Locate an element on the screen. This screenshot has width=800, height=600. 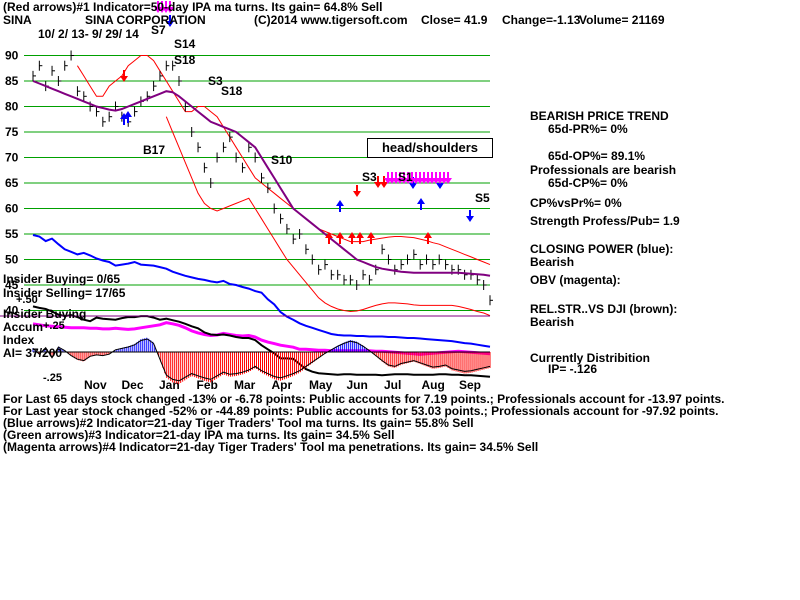
ai-value: AI= 37/200 is located at coordinates (33, 353).